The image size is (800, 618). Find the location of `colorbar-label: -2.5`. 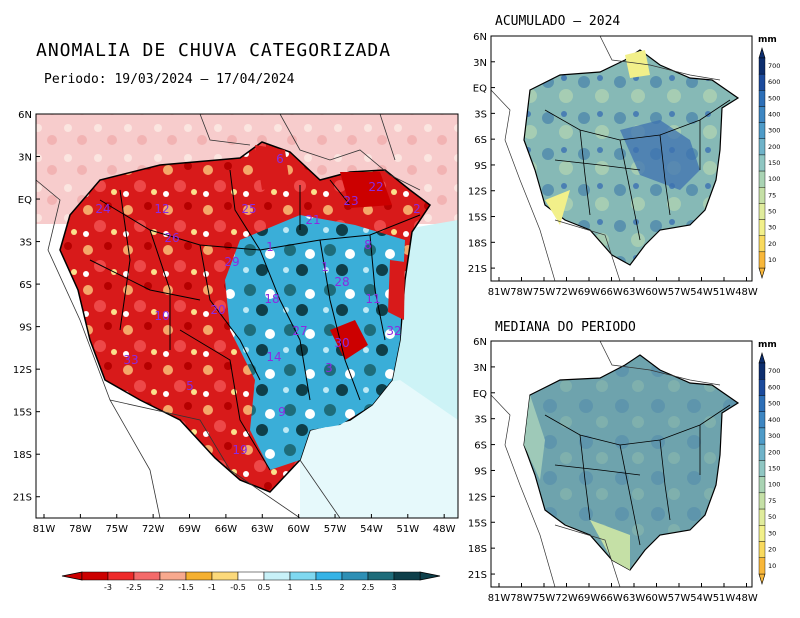

colorbar-label: -2.5 is located at coordinates (134, 587).